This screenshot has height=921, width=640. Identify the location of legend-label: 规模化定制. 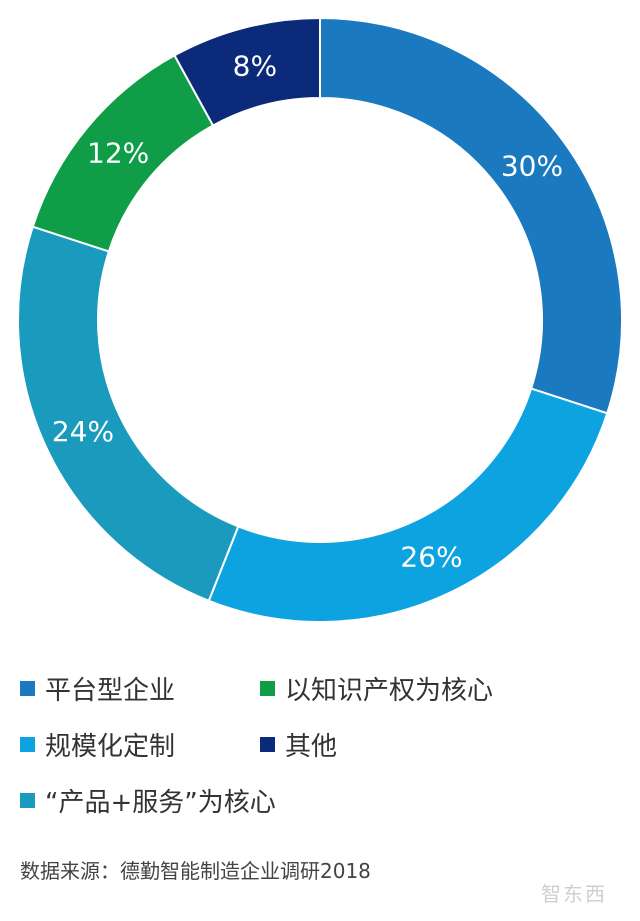
(110, 746).